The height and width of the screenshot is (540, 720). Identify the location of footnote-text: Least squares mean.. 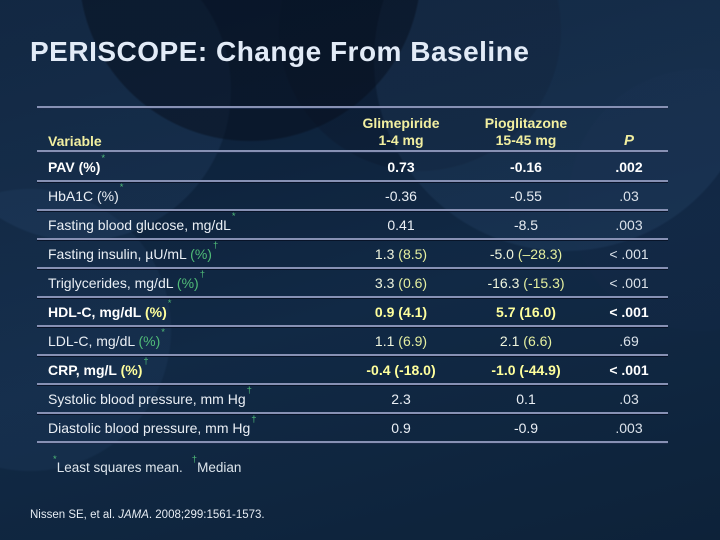
(119, 467).